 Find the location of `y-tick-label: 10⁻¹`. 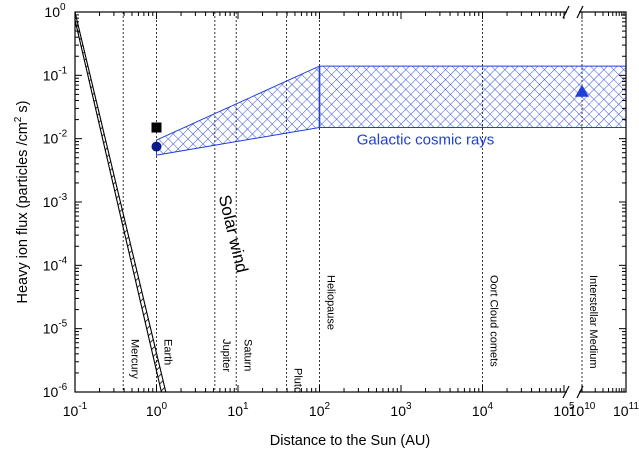

y-tick-label: 10⁻¹ is located at coordinates (55, 74).